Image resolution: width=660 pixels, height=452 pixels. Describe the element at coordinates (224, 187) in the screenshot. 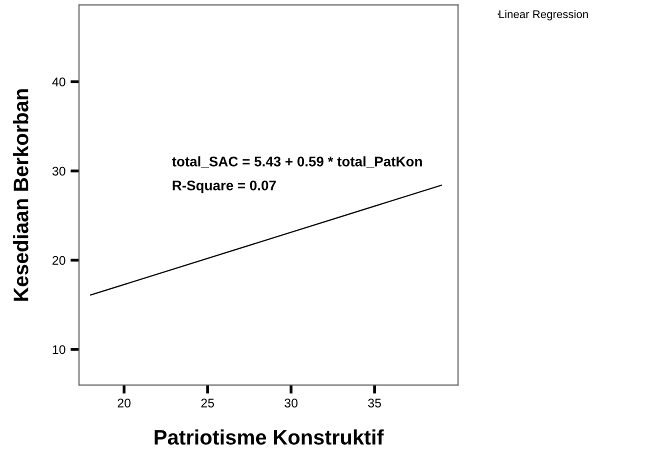

I see `annotation: R-Square = 0.07` at that location.